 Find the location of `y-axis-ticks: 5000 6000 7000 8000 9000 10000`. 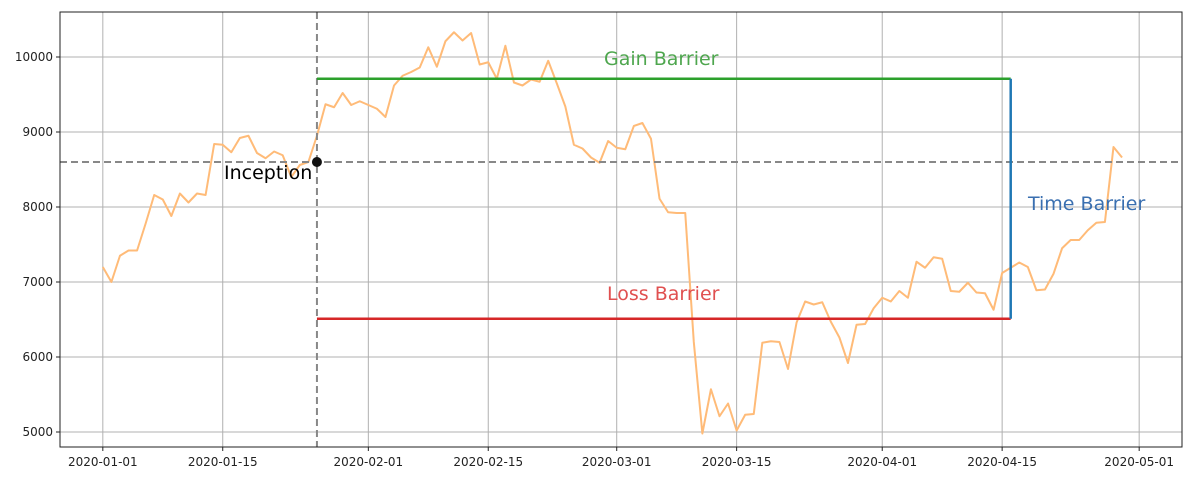

y-axis-ticks: 5000 6000 7000 8000 9000 10000 is located at coordinates (37, 244).